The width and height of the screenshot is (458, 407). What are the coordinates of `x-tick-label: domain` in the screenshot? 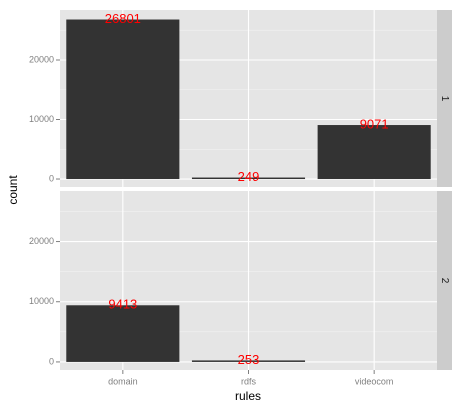 It's located at (123, 381).